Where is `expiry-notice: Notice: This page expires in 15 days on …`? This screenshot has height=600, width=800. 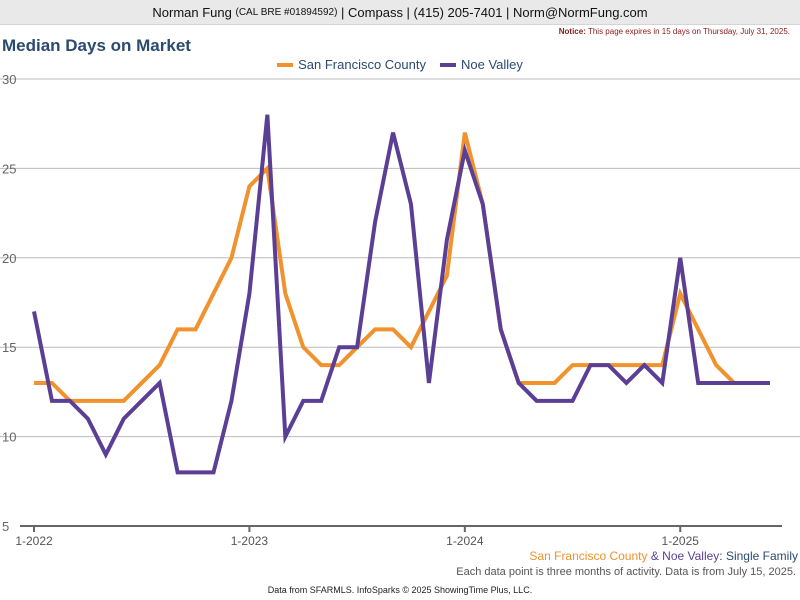
expiry-notice: Notice: This page expires in 15 days on … is located at coordinates (674, 31).